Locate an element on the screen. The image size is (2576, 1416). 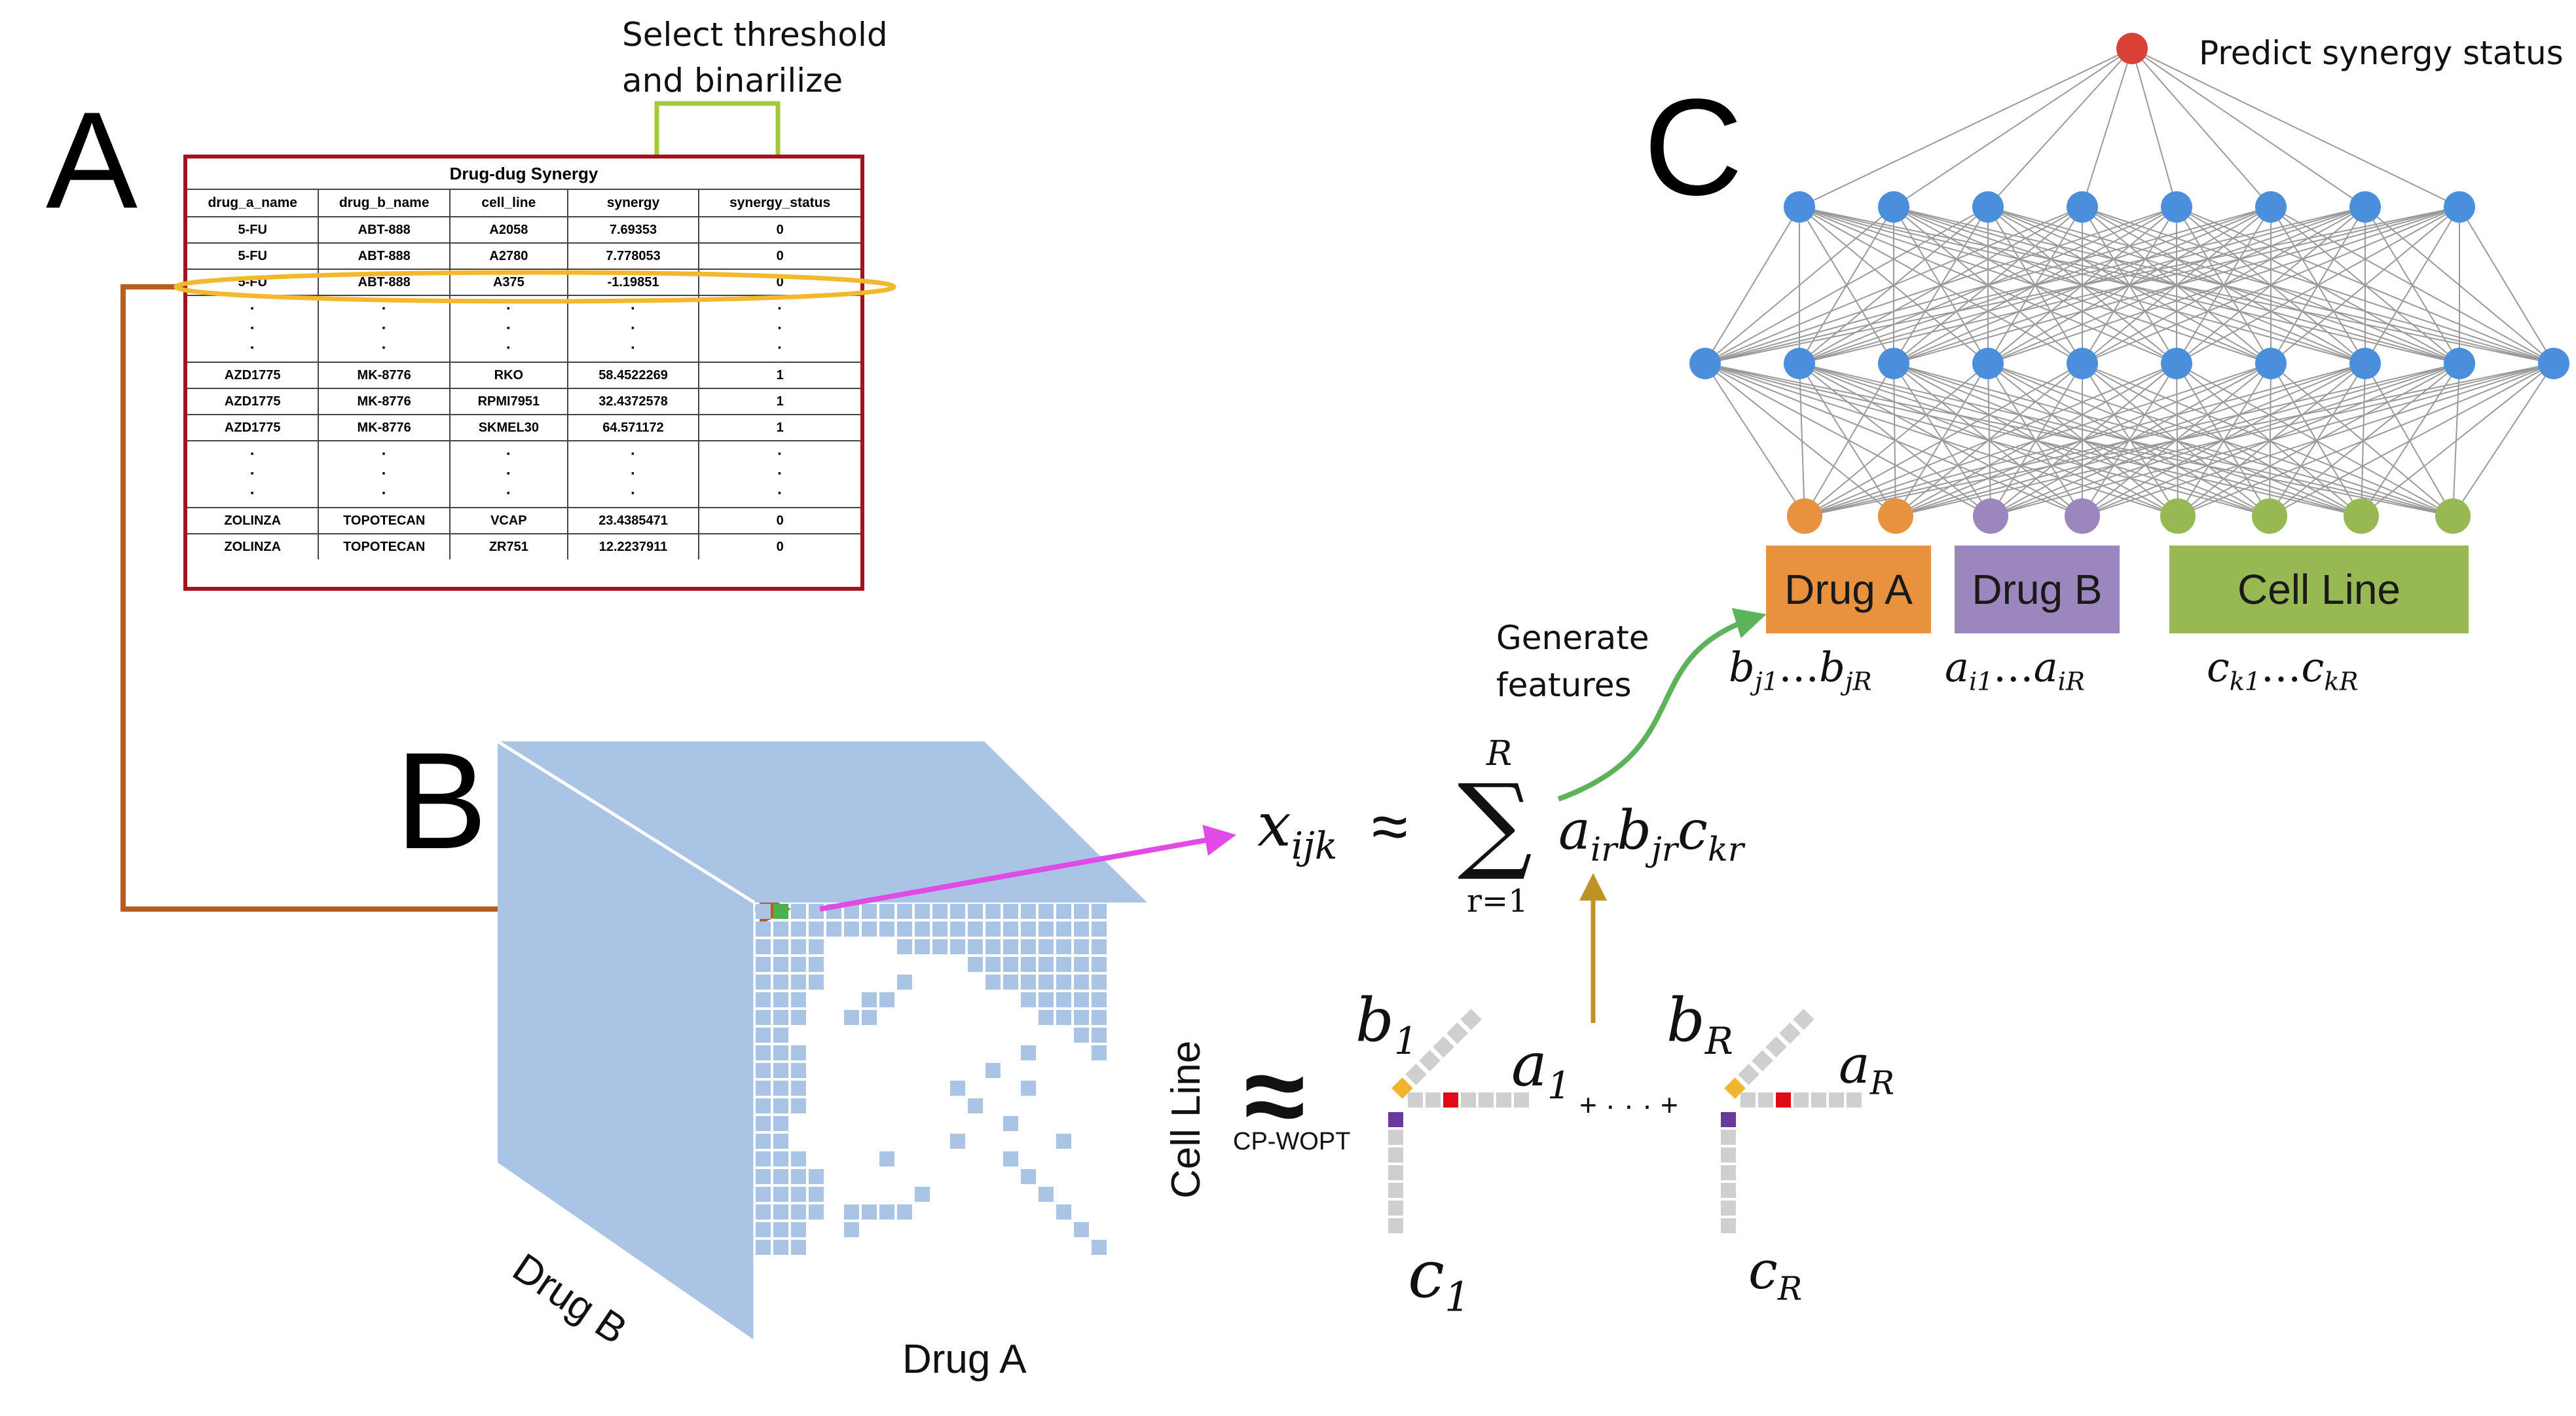
tensor-side-face is located at coordinates (626, 1040).